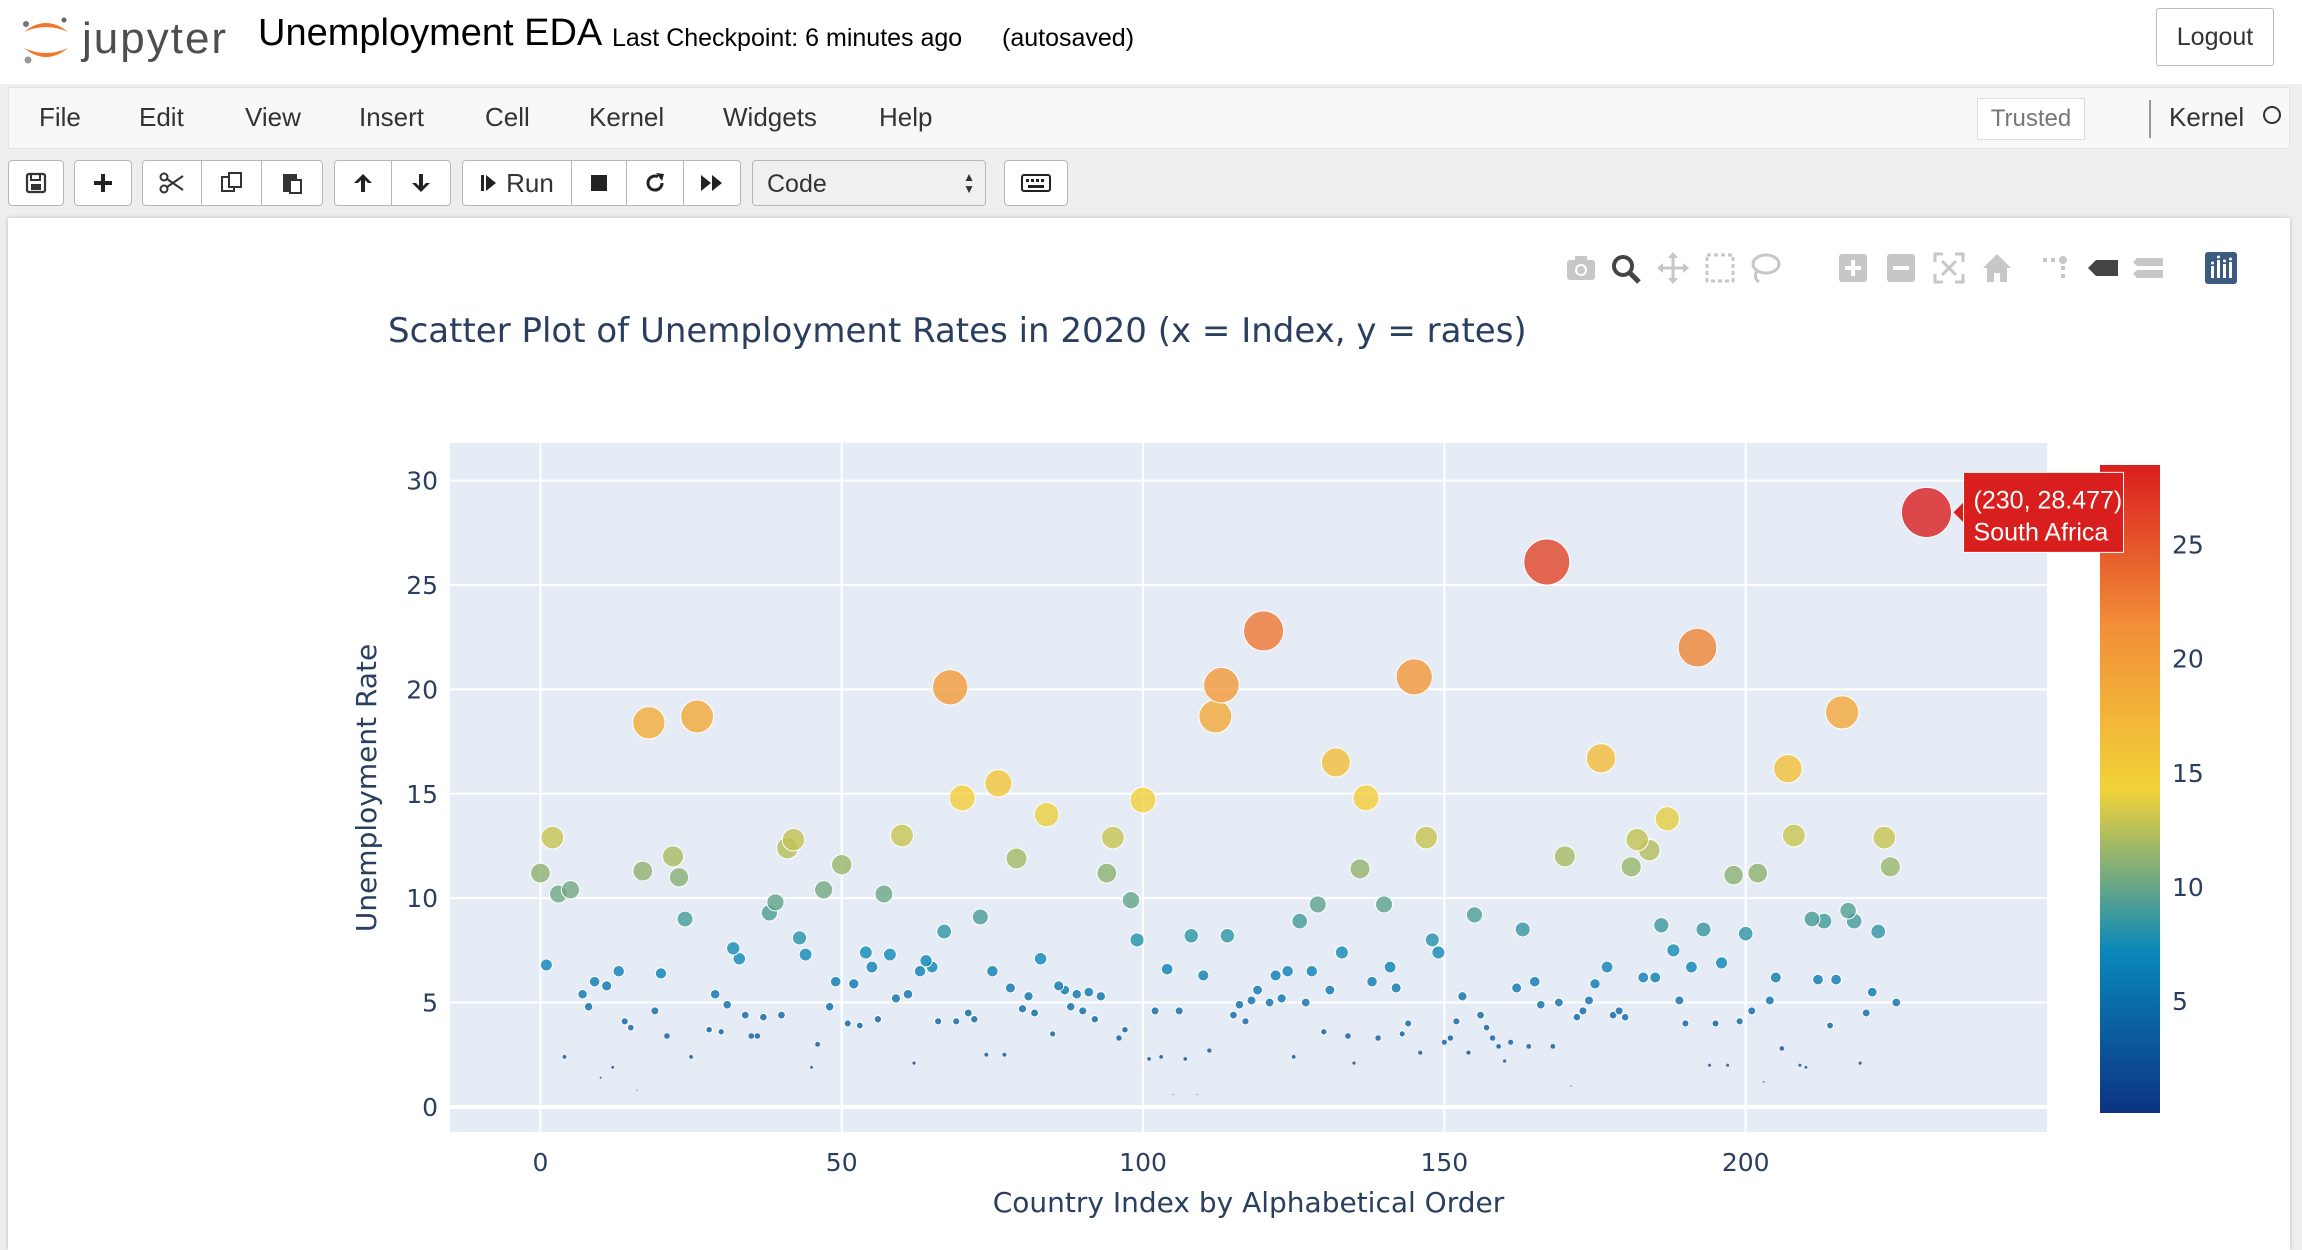  Describe the element at coordinates (363, 183) in the screenshot. I see `move-up-button` at that location.